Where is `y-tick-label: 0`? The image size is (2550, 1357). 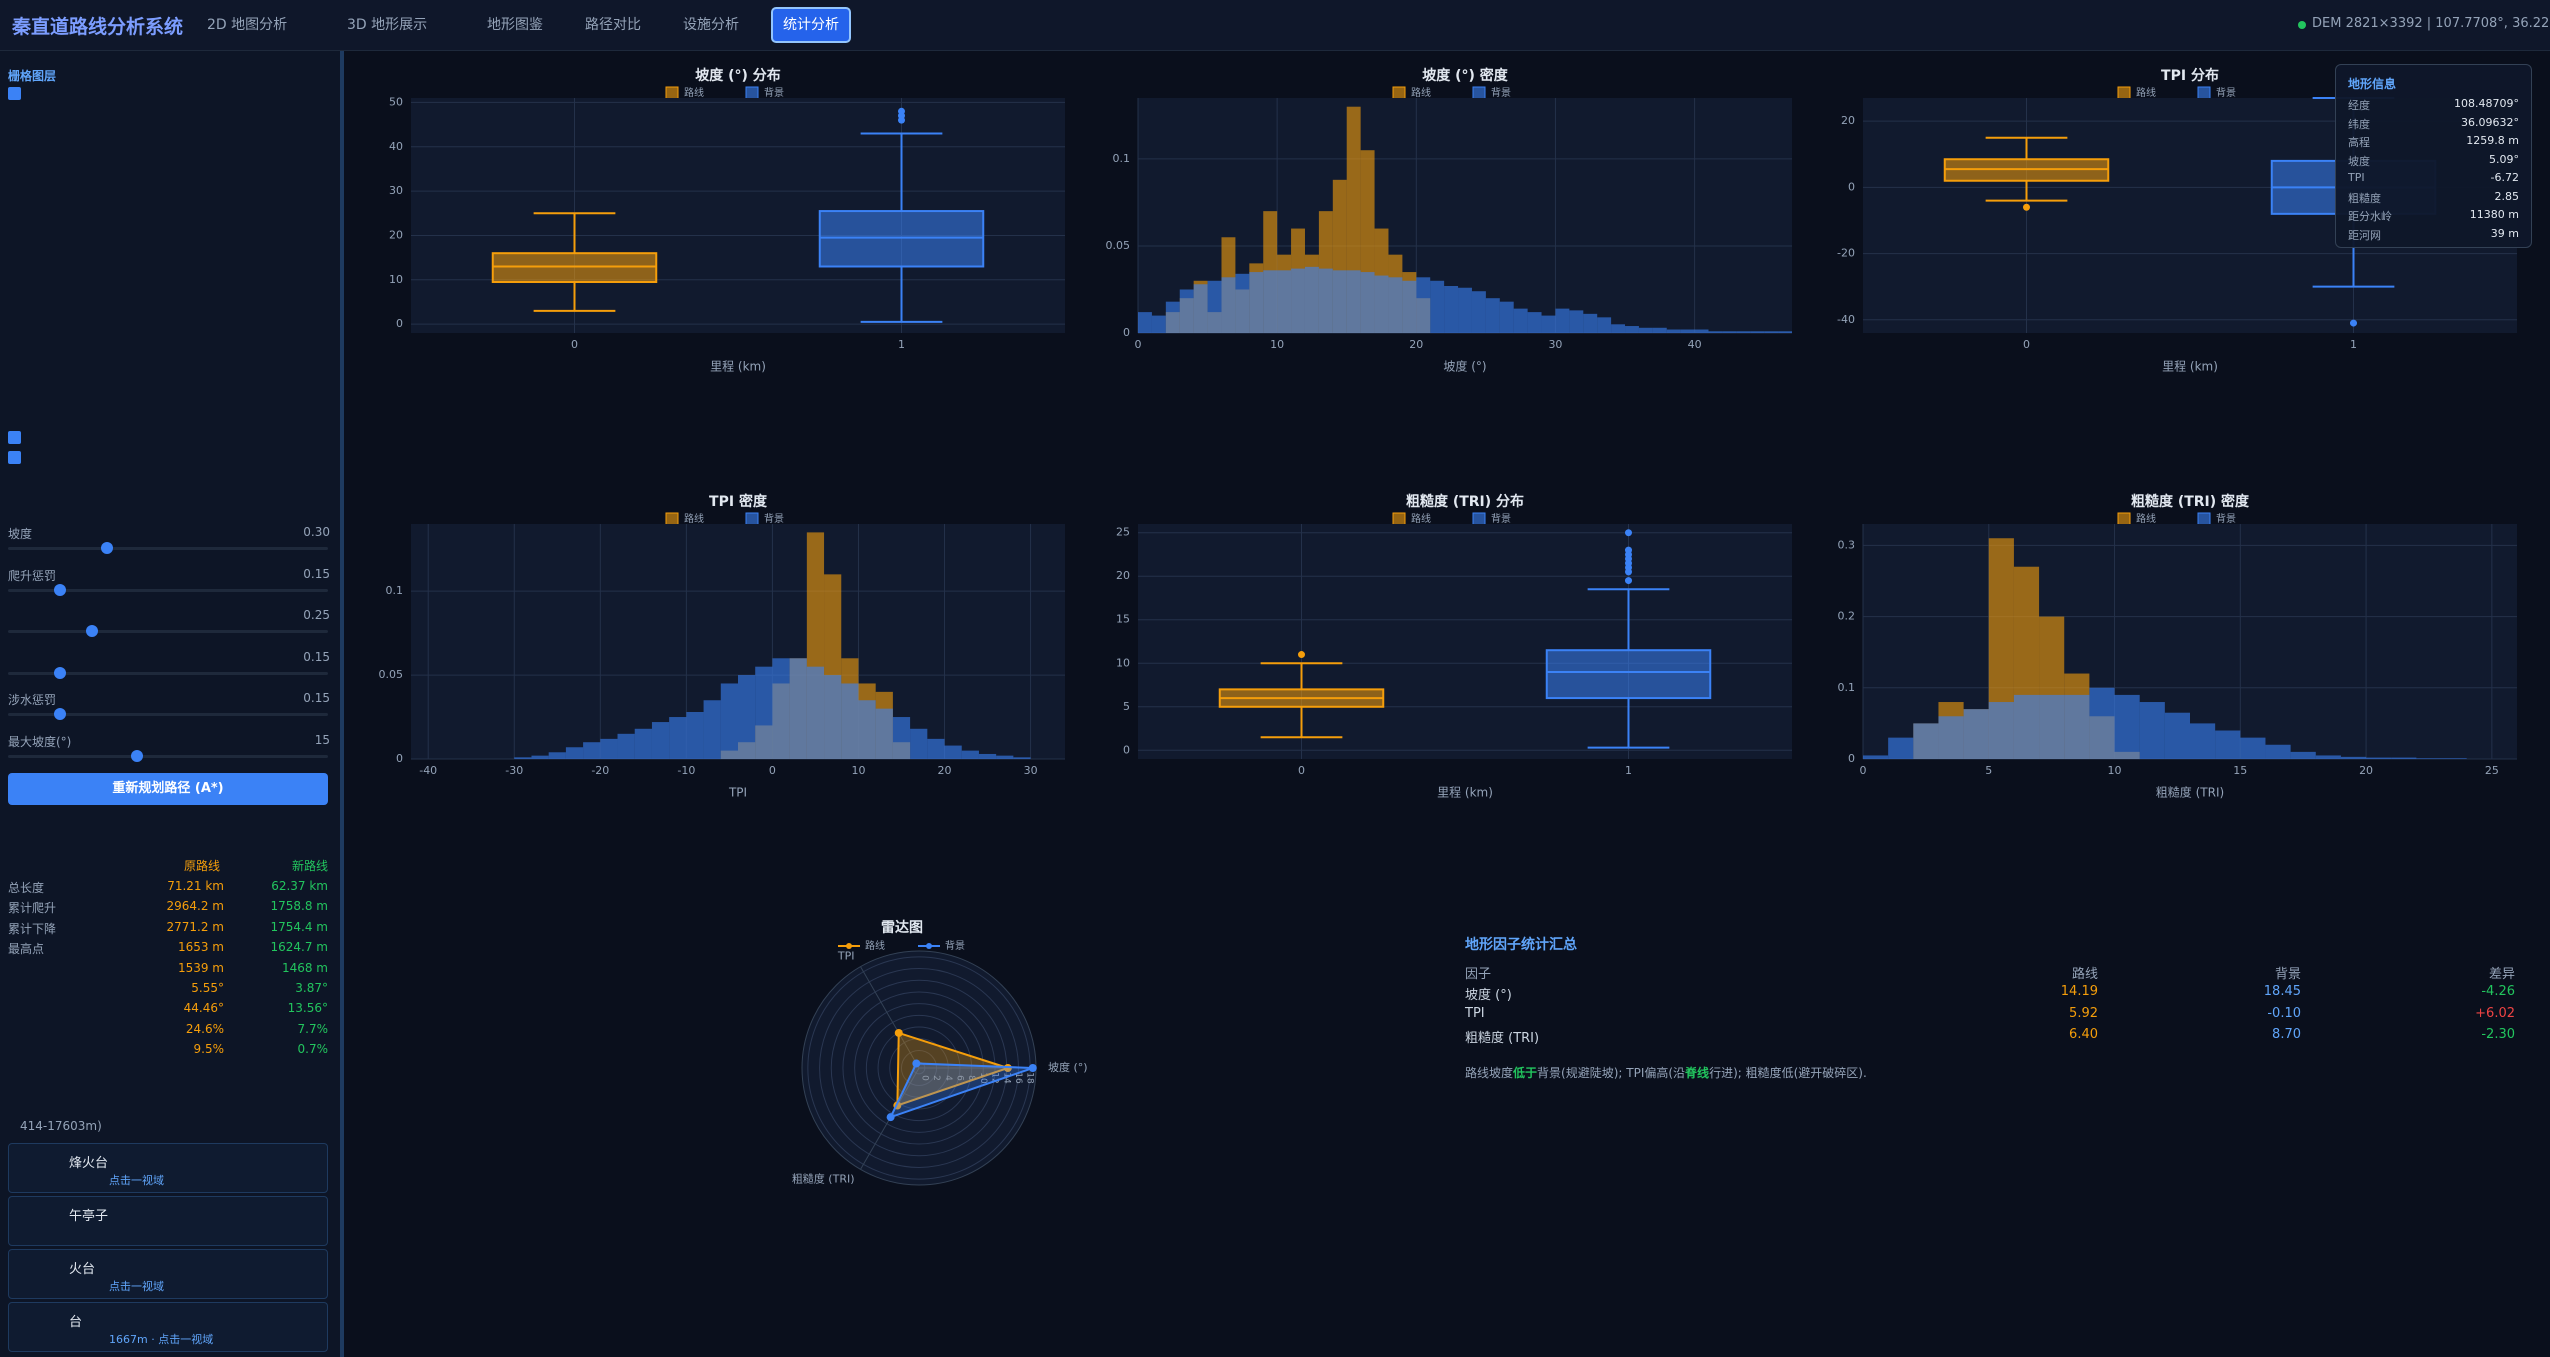 y-tick-label: 0 is located at coordinates (1126, 332).